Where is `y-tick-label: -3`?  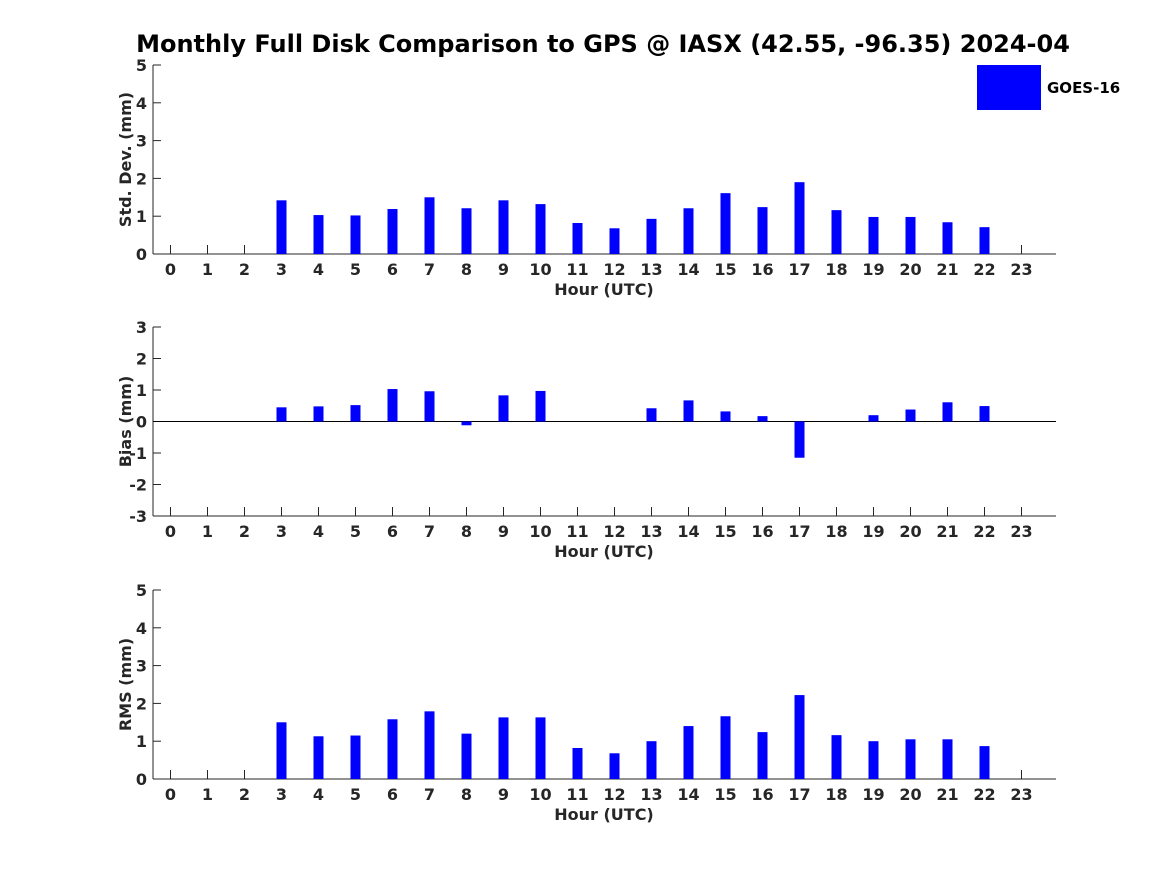
y-tick-label: -3 is located at coordinates (138, 516).